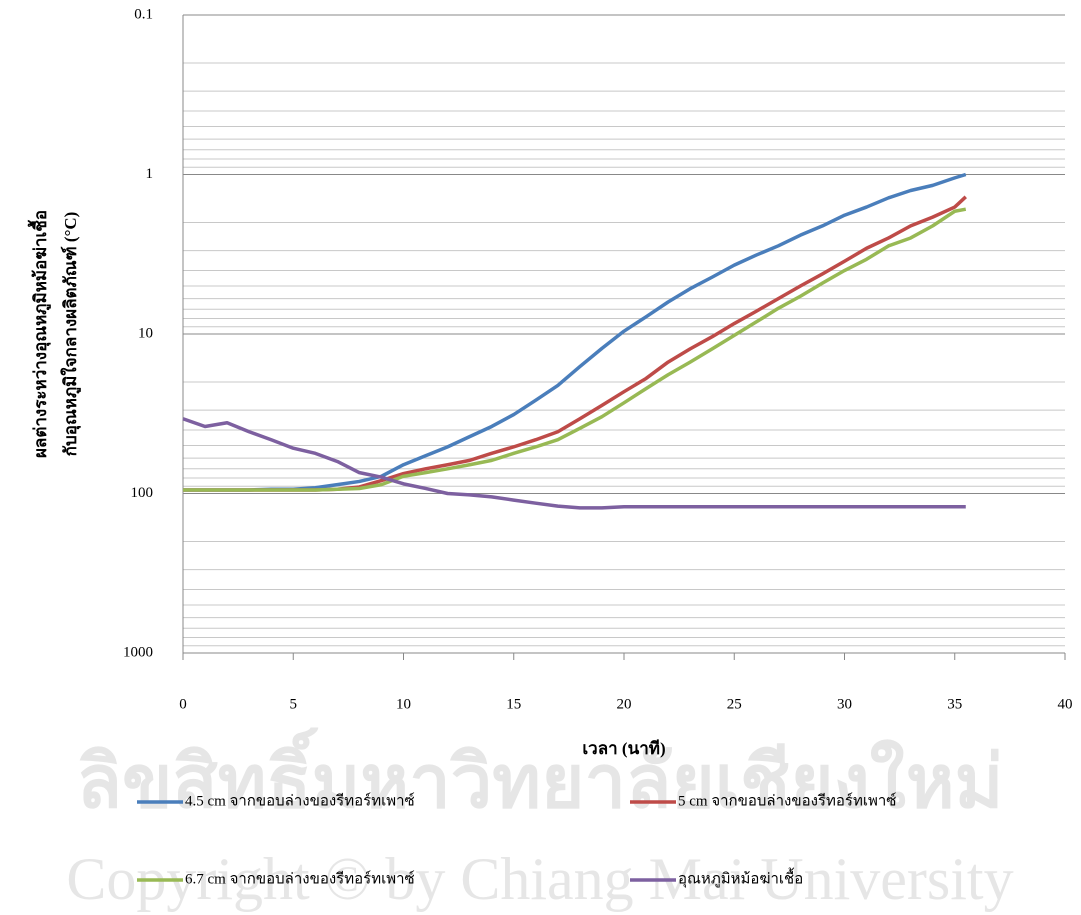  Describe the element at coordinates (513, 704) in the screenshot. I see `x-tick-label: 15` at that location.